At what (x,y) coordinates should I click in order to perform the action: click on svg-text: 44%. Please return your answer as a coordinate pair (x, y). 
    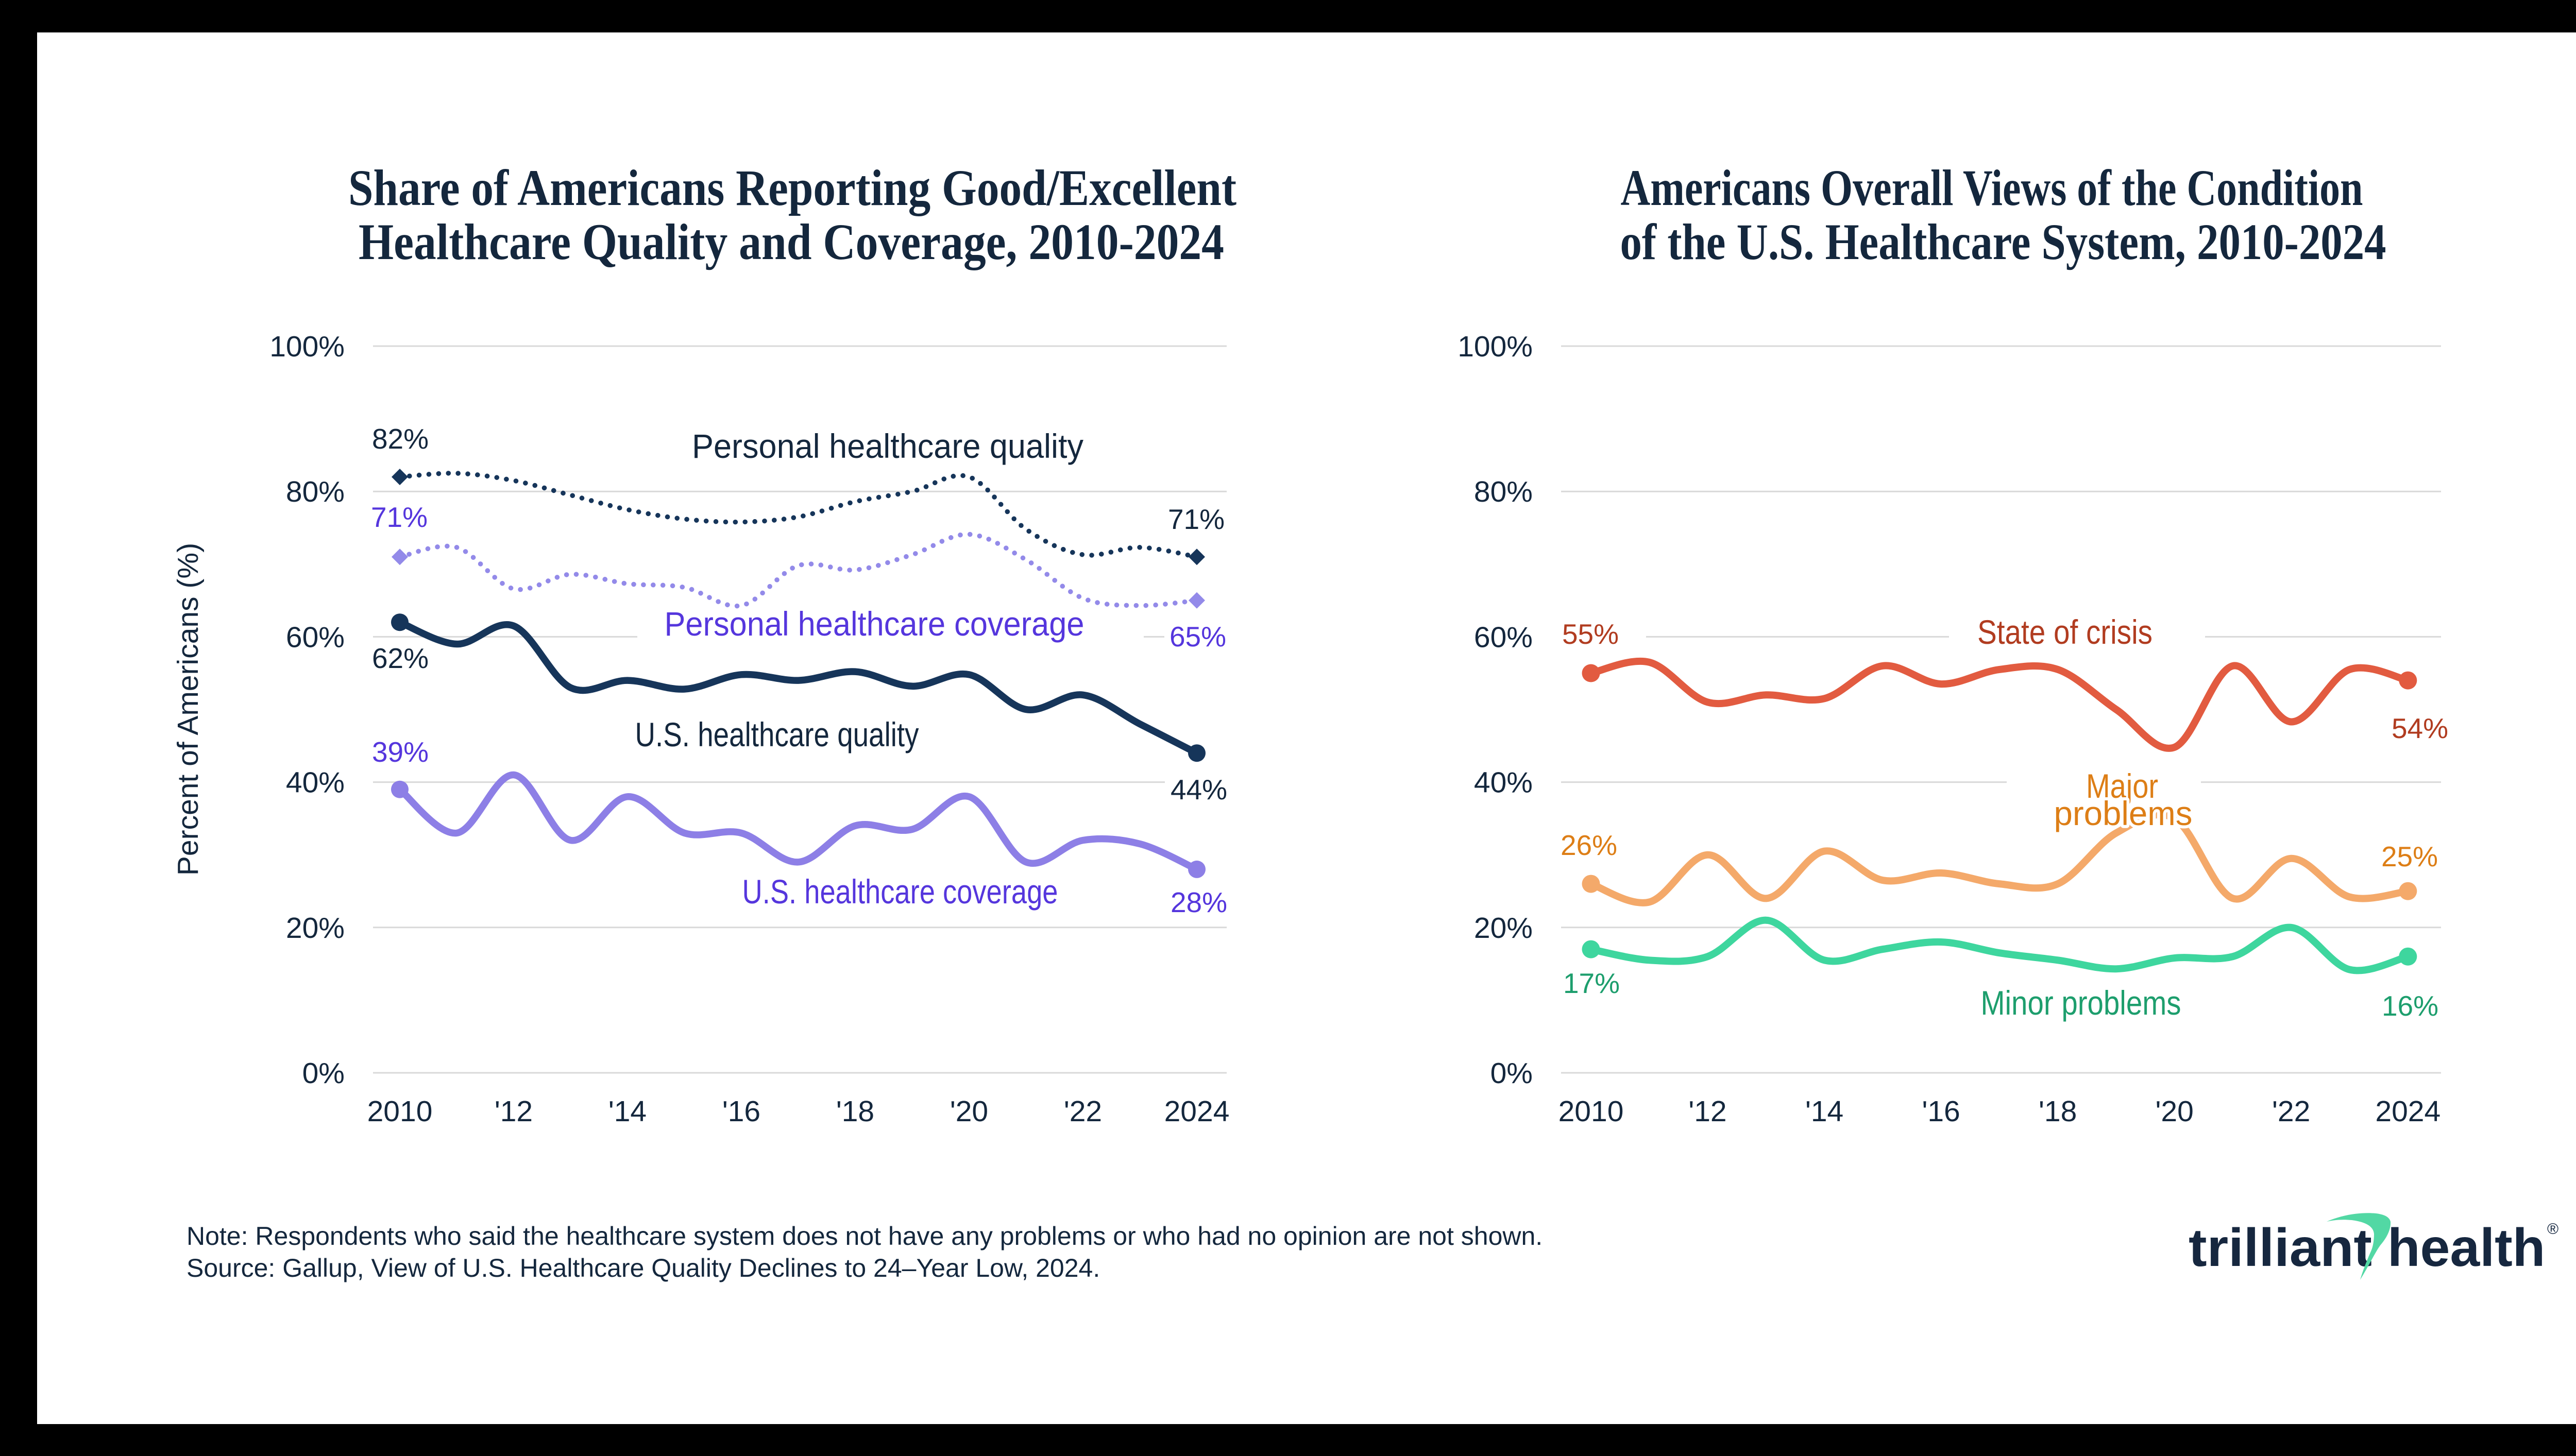
    Looking at the image, I should click on (1199, 790).